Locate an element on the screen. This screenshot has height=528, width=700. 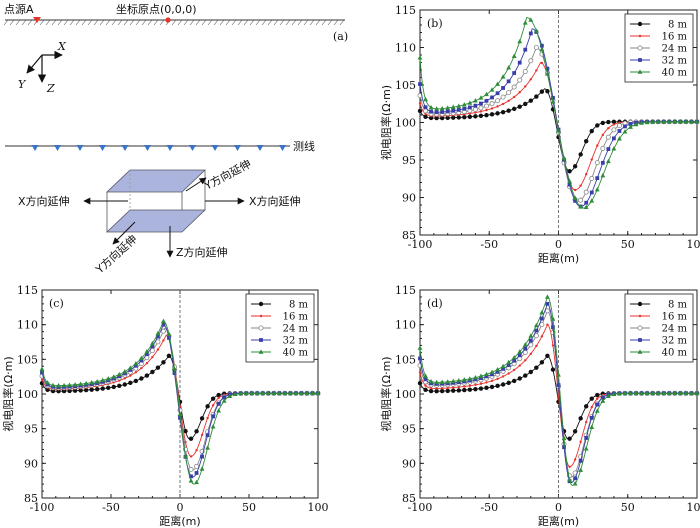
extension-y-top-arrow is located at coordinates (196, 184).